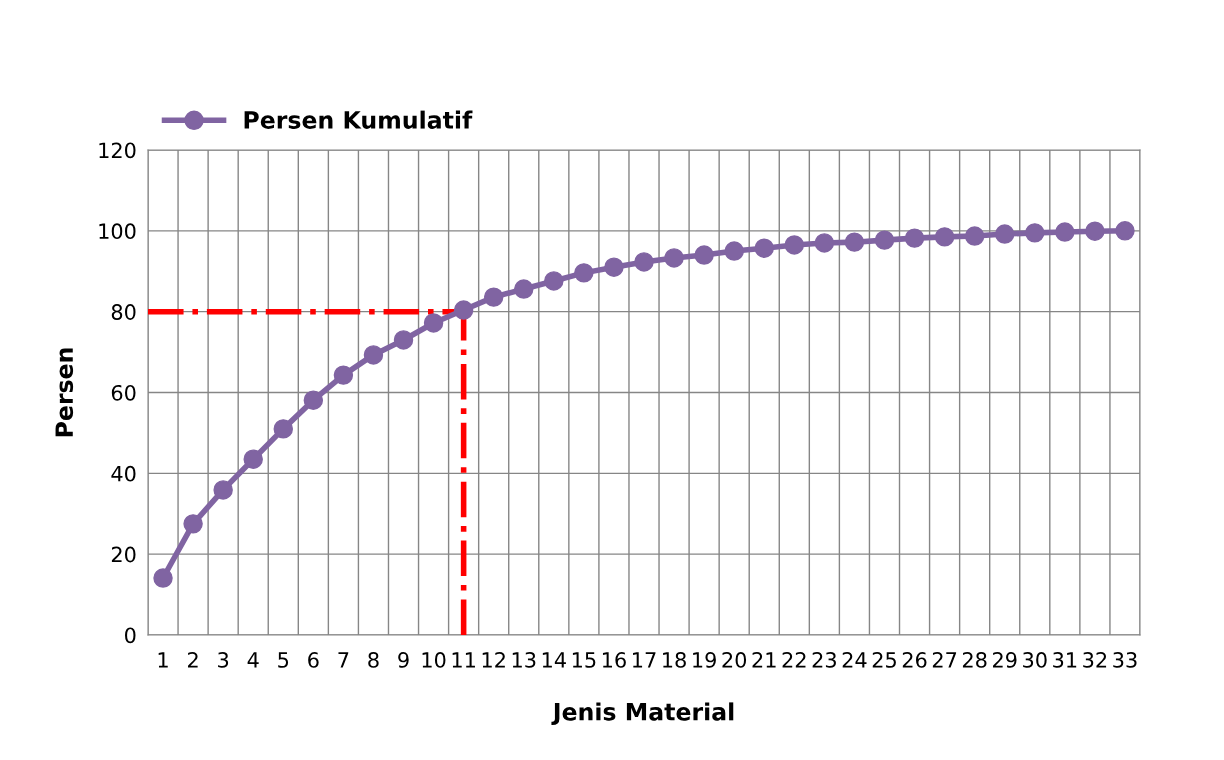 The width and height of the screenshot is (1224, 760). What do you see at coordinates (644, 660) in the screenshot?
I see `x-tick-label: 17` at bounding box center [644, 660].